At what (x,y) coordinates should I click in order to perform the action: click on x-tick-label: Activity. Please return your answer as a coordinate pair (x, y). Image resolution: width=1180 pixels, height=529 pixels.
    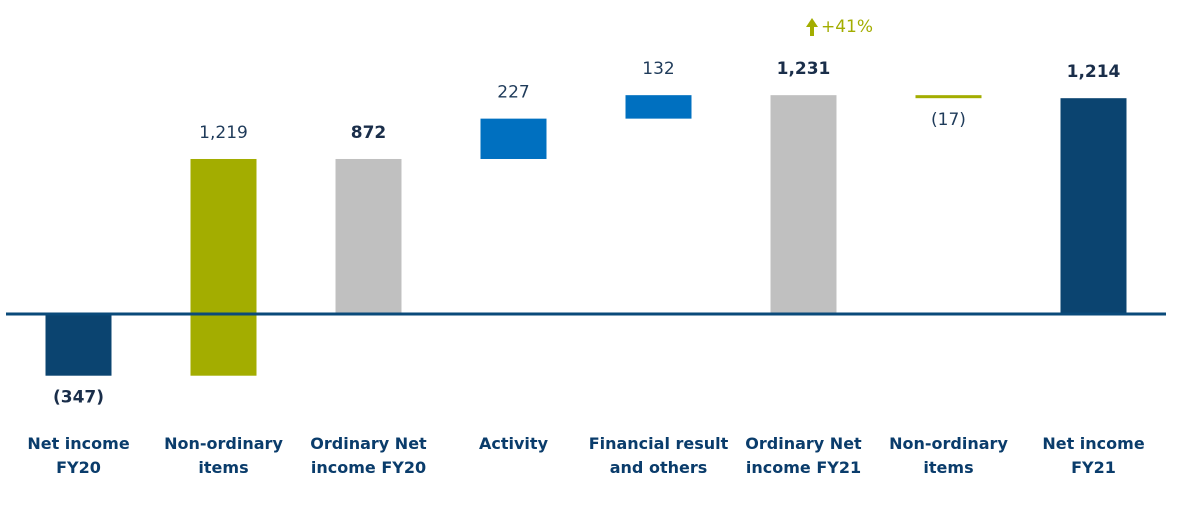
    Looking at the image, I should click on (513, 443).